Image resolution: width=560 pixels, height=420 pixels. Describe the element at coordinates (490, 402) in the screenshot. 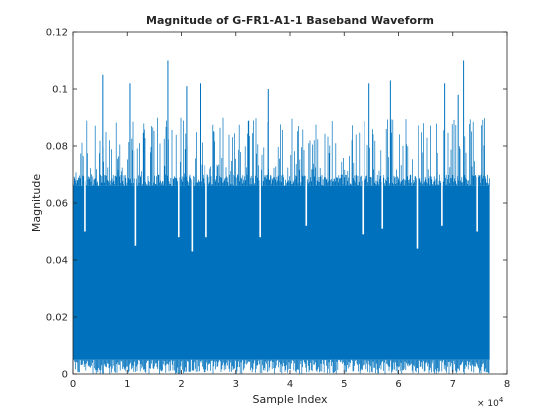

I see `x-axis-exponent: × 10⁴` at that location.